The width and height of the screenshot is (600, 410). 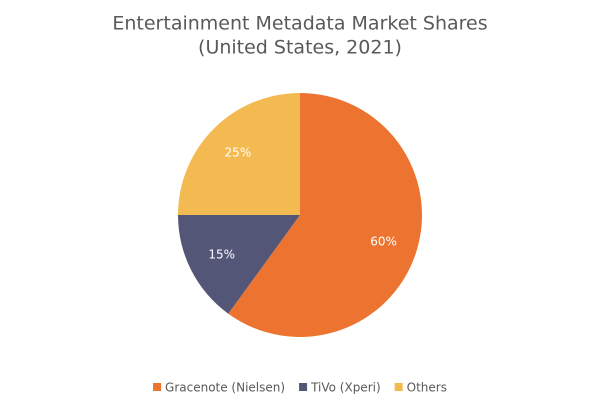 What do you see at coordinates (345, 388) in the screenshot?
I see `legend-label: TiVo (Xperi)` at bounding box center [345, 388].